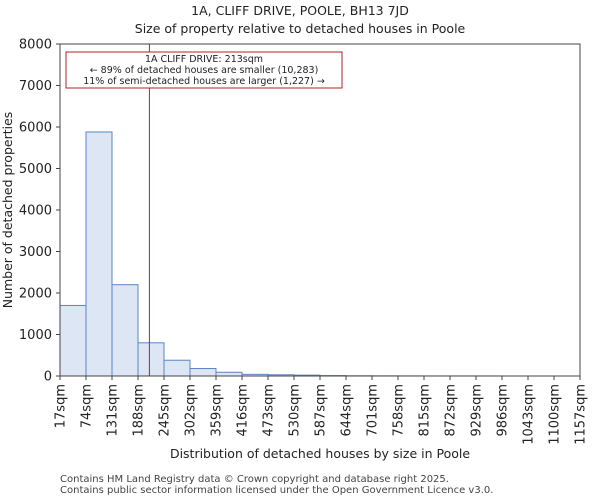 This screenshot has height=500, width=600. Describe the element at coordinates (529, 414) in the screenshot. I see `x-tick-label: 1043sqm` at that location.